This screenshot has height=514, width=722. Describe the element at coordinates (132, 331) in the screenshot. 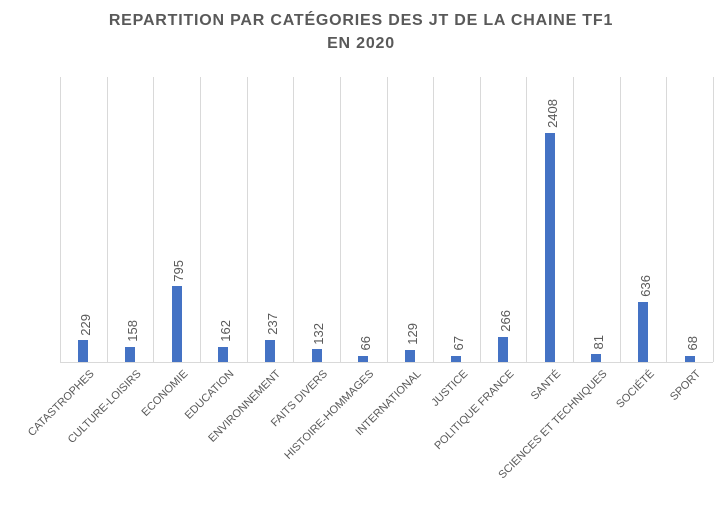

I see `value-label: 158` at that location.